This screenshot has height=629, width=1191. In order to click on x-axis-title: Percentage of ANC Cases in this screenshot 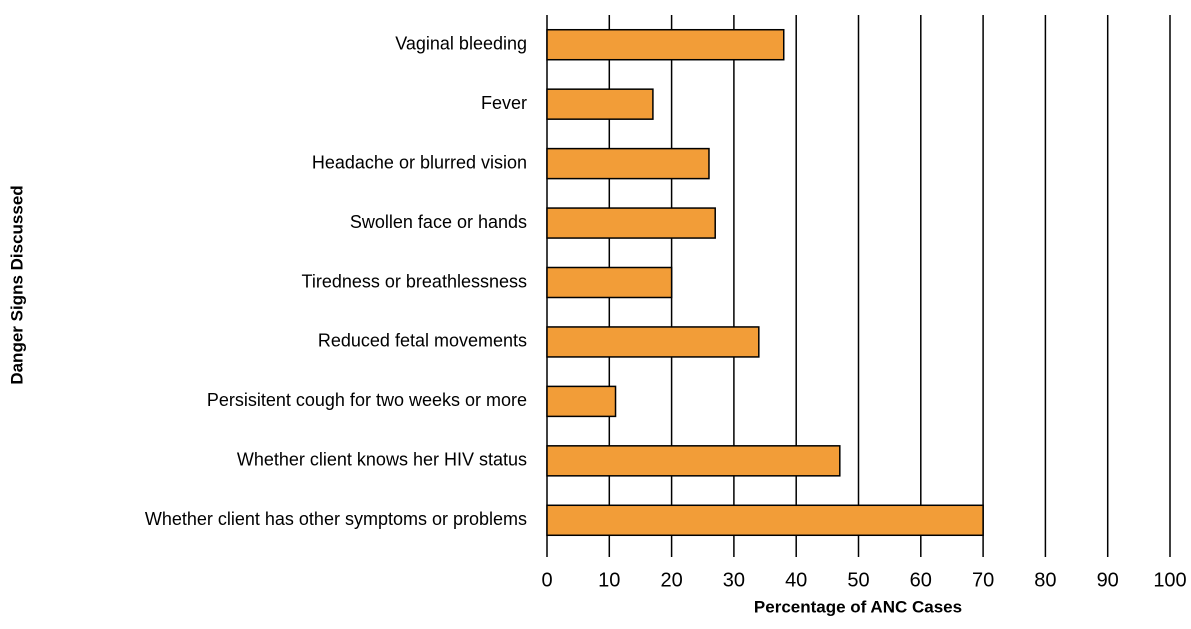, I will do `click(858, 606)`.